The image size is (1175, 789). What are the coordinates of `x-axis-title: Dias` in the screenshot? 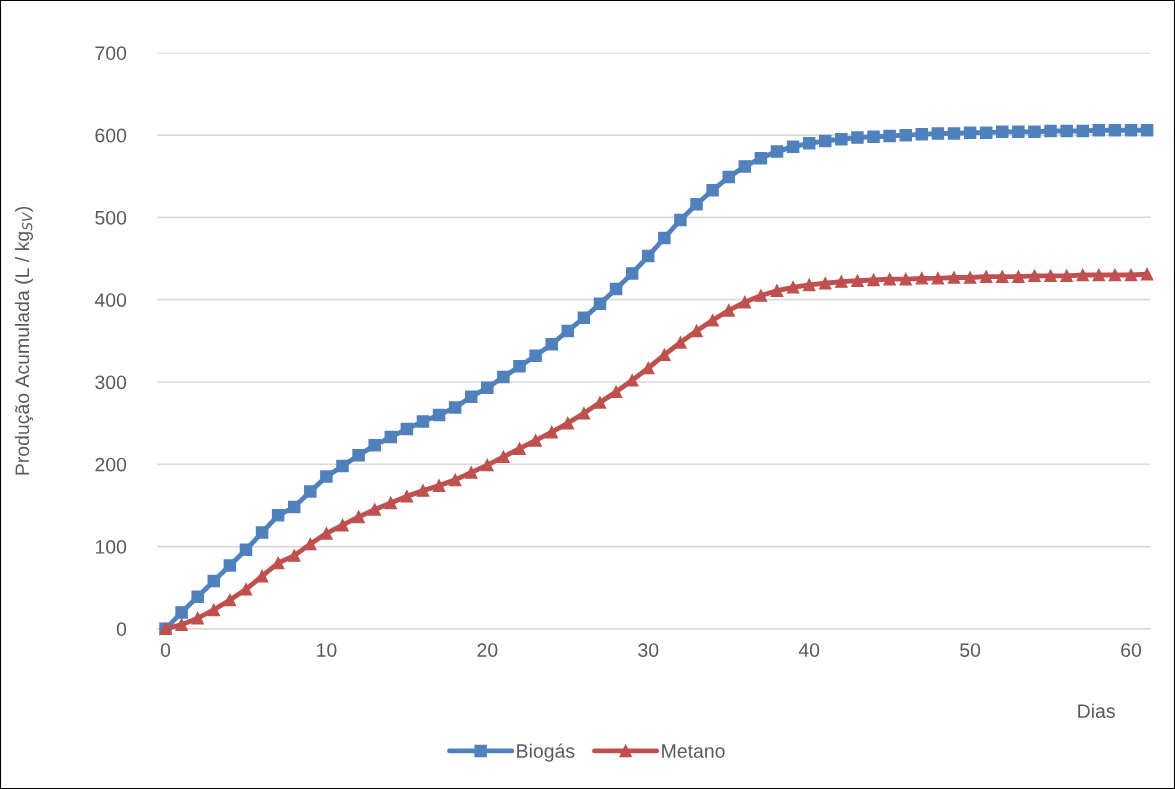 It's located at (1096, 710).